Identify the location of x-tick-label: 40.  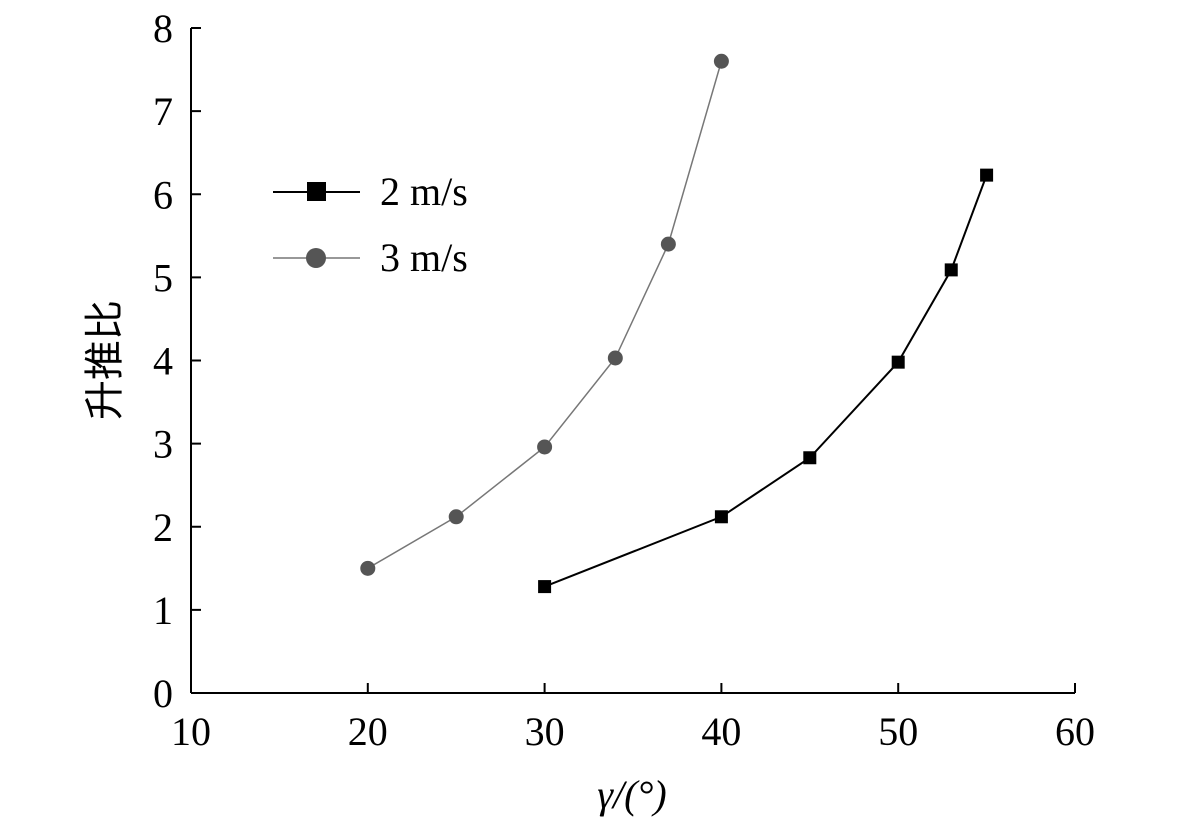
(721, 731).